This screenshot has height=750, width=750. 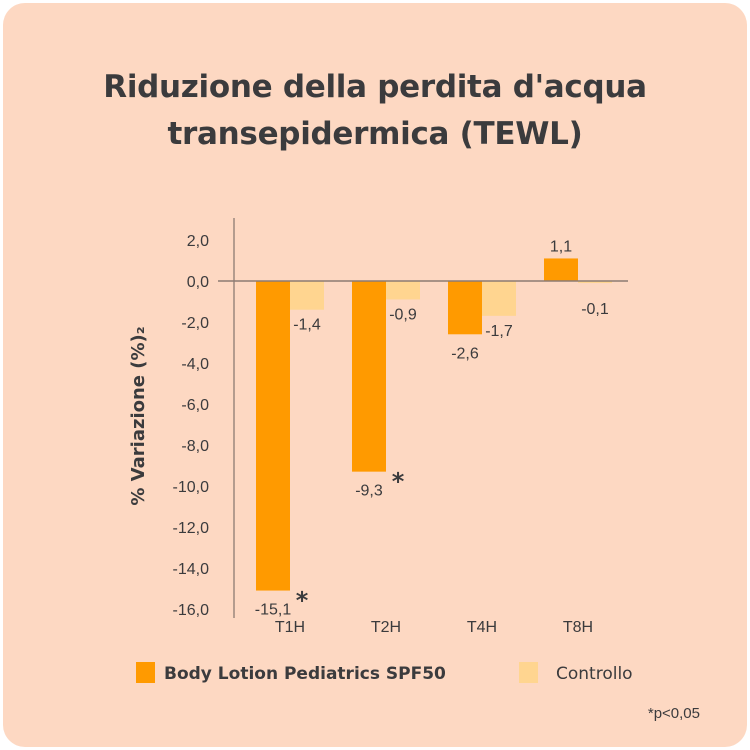 What do you see at coordinates (195, 405) in the screenshot?
I see `y-tick-label: -6,0` at bounding box center [195, 405].